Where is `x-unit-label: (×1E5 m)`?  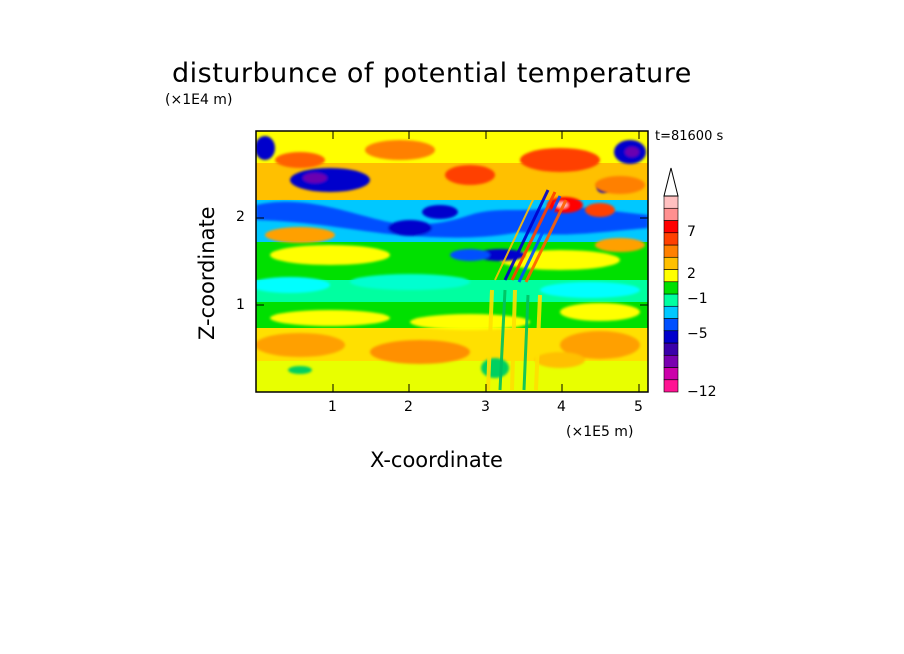 x-unit-label: (×1E5 m) is located at coordinates (600, 432).